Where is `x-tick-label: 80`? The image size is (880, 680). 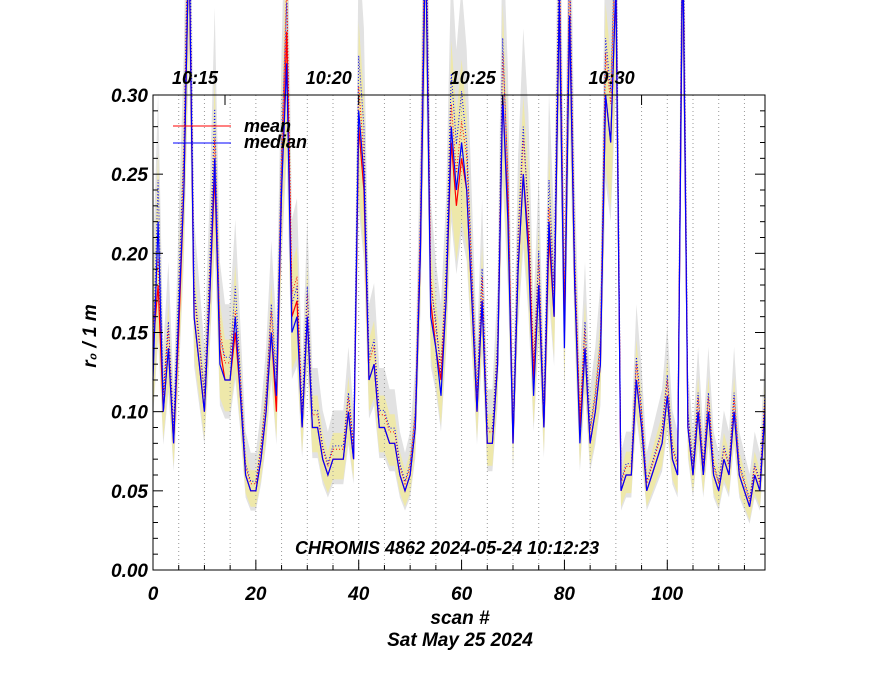
x-tick-label: 80 is located at coordinates (565, 594).